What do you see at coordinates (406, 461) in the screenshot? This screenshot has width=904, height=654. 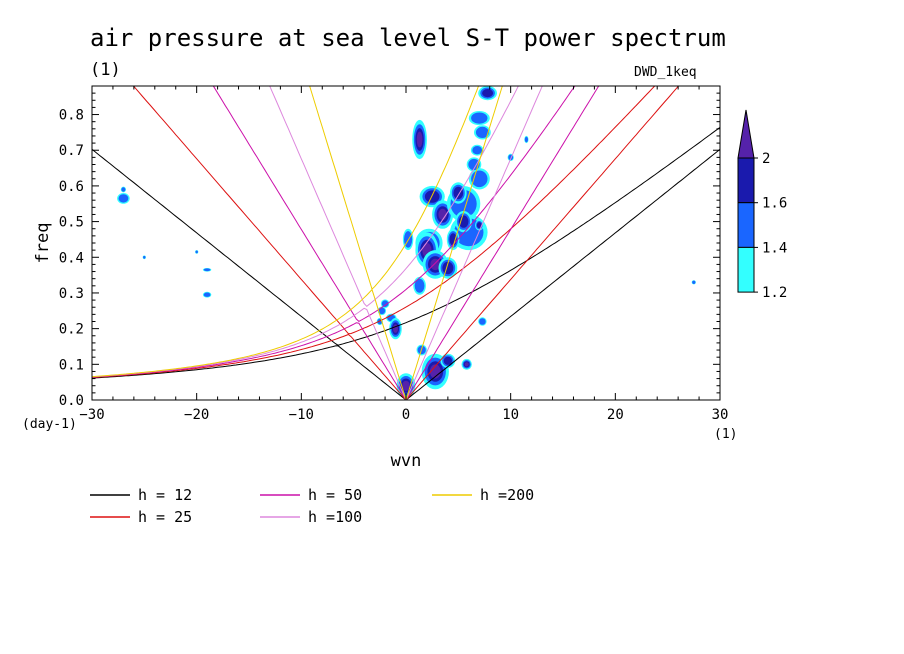 I see `x-axis-label: wvn` at bounding box center [406, 461].